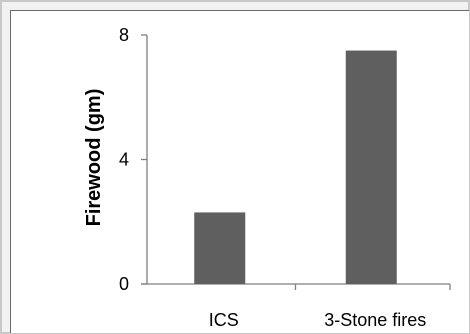 The image size is (470, 334). Describe the element at coordinates (124, 160) in the screenshot. I see `y-tick-label-4: 4` at that location.